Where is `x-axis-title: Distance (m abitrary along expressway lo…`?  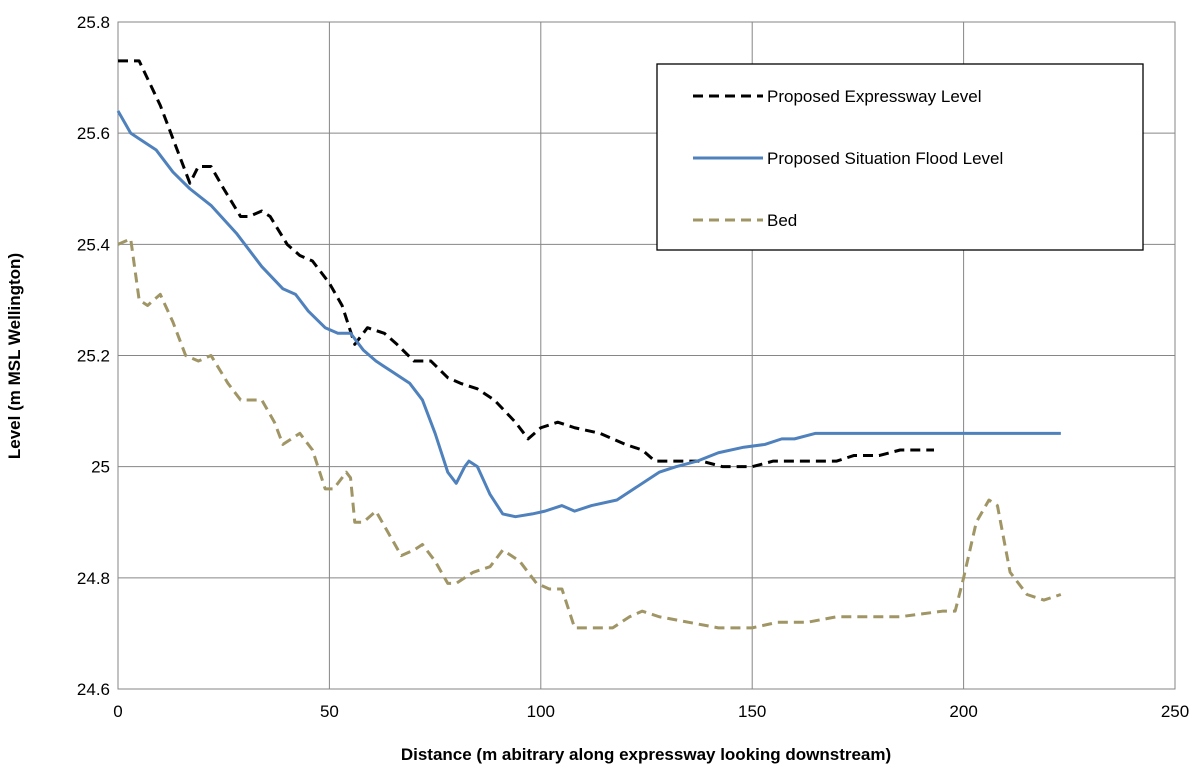 x-axis-title: Distance (m abitrary along expressway lo… is located at coordinates (646, 754).